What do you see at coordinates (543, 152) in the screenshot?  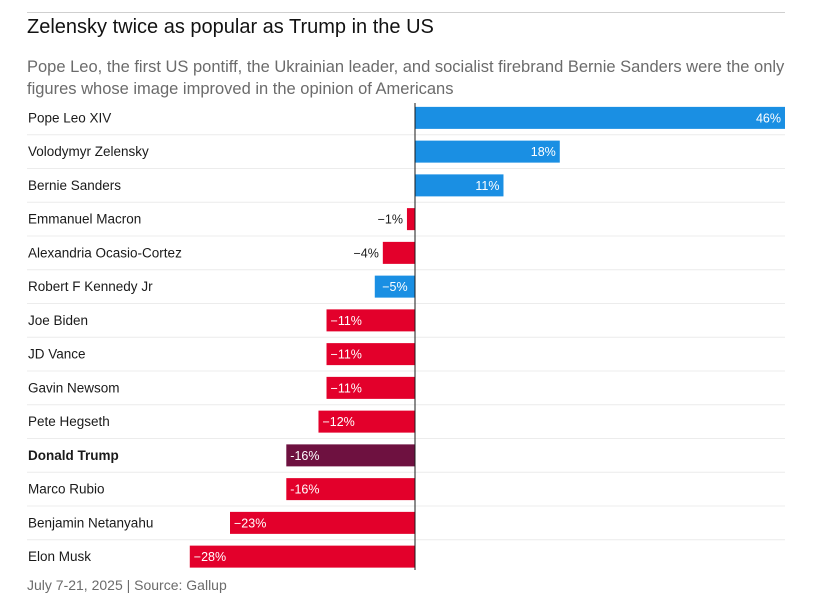 I see `value-label: 18%` at bounding box center [543, 152].